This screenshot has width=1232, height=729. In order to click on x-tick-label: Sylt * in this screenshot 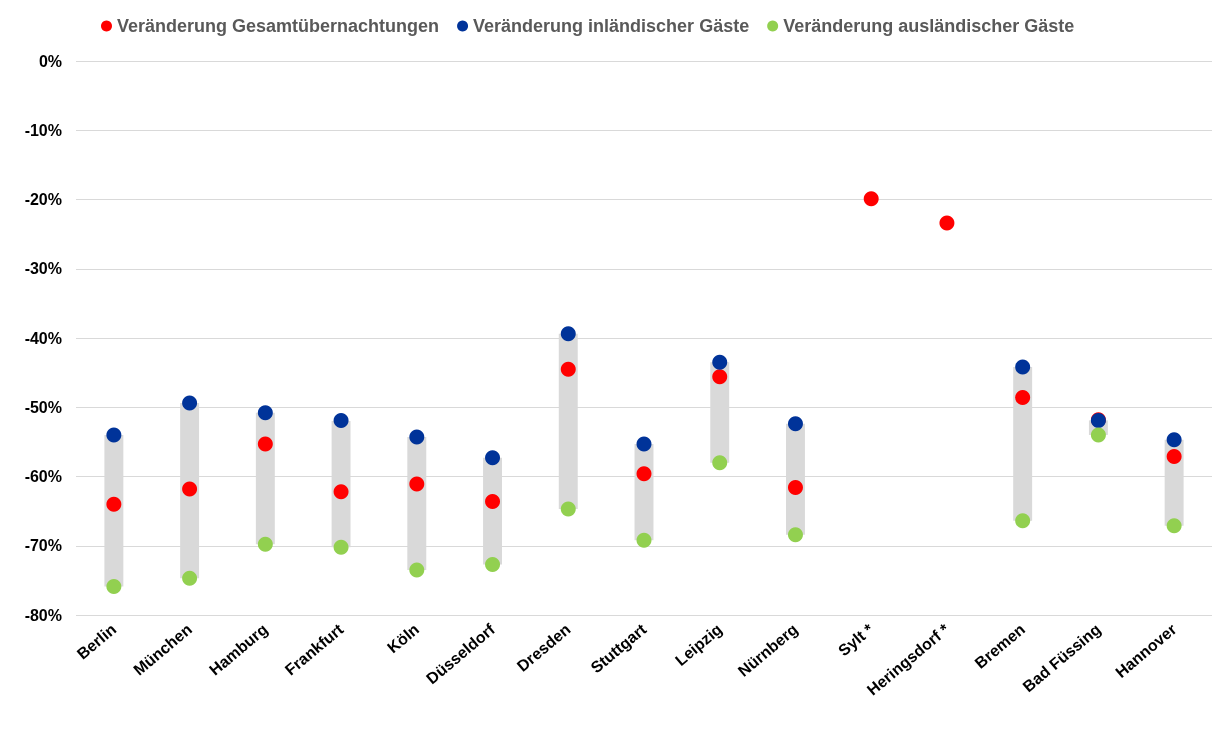, I will do `click(856, 639)`.